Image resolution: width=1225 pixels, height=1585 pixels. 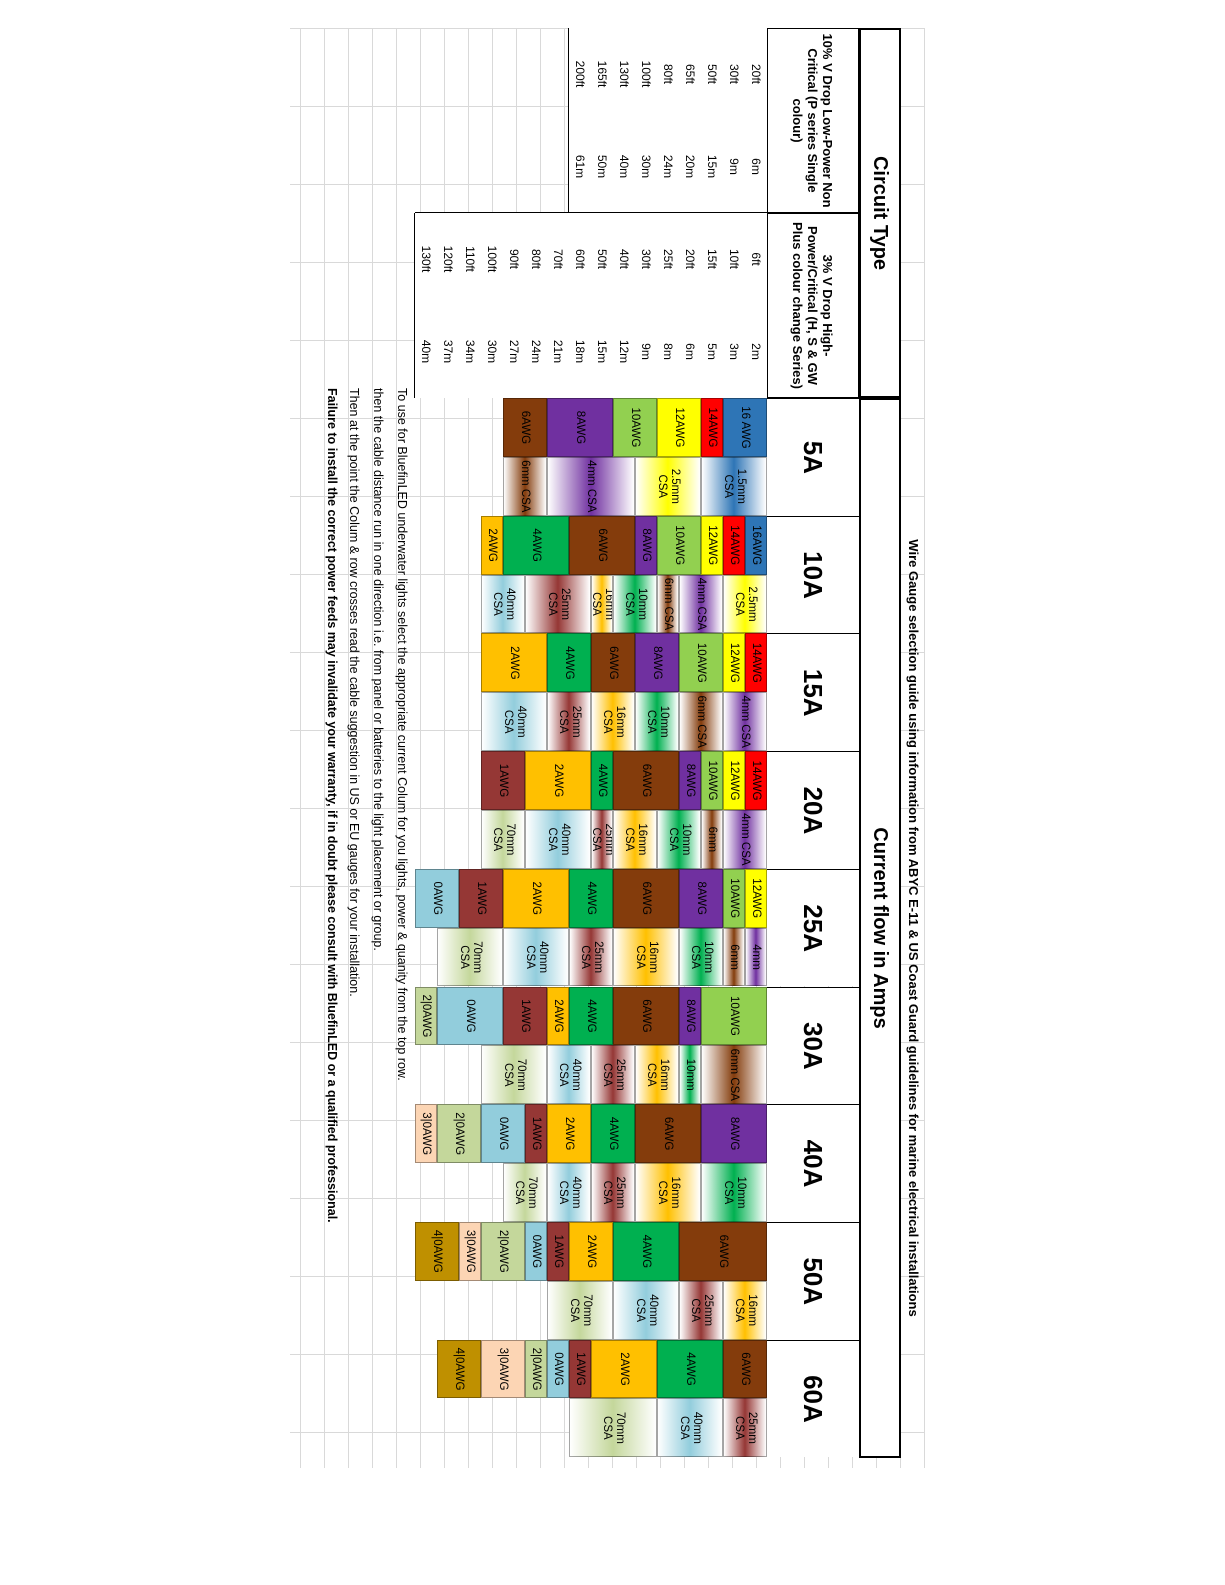 What do you see at coordinates (426, 259) in the screenshot?
I see `distance-3pct-ft: 130ft` at bounding box center [426, 259].